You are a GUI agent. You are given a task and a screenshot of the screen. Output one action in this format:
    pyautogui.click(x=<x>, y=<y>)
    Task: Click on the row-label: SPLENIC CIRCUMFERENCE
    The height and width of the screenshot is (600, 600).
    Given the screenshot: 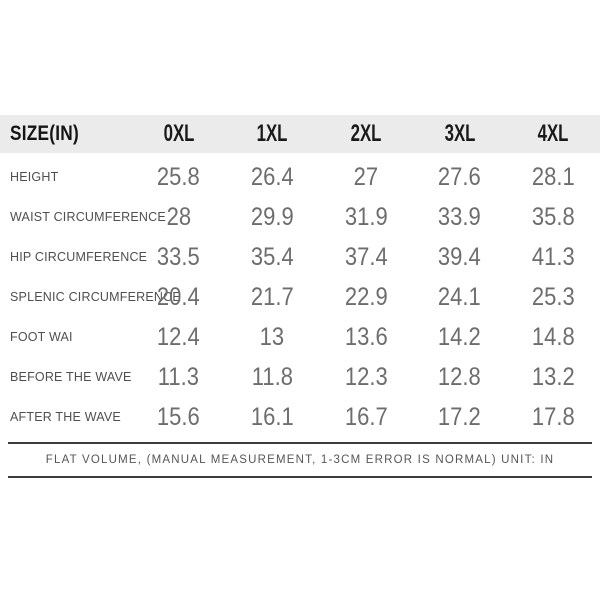 What is the action you would take?
    pyautogui.click(x=95, y=297)
    